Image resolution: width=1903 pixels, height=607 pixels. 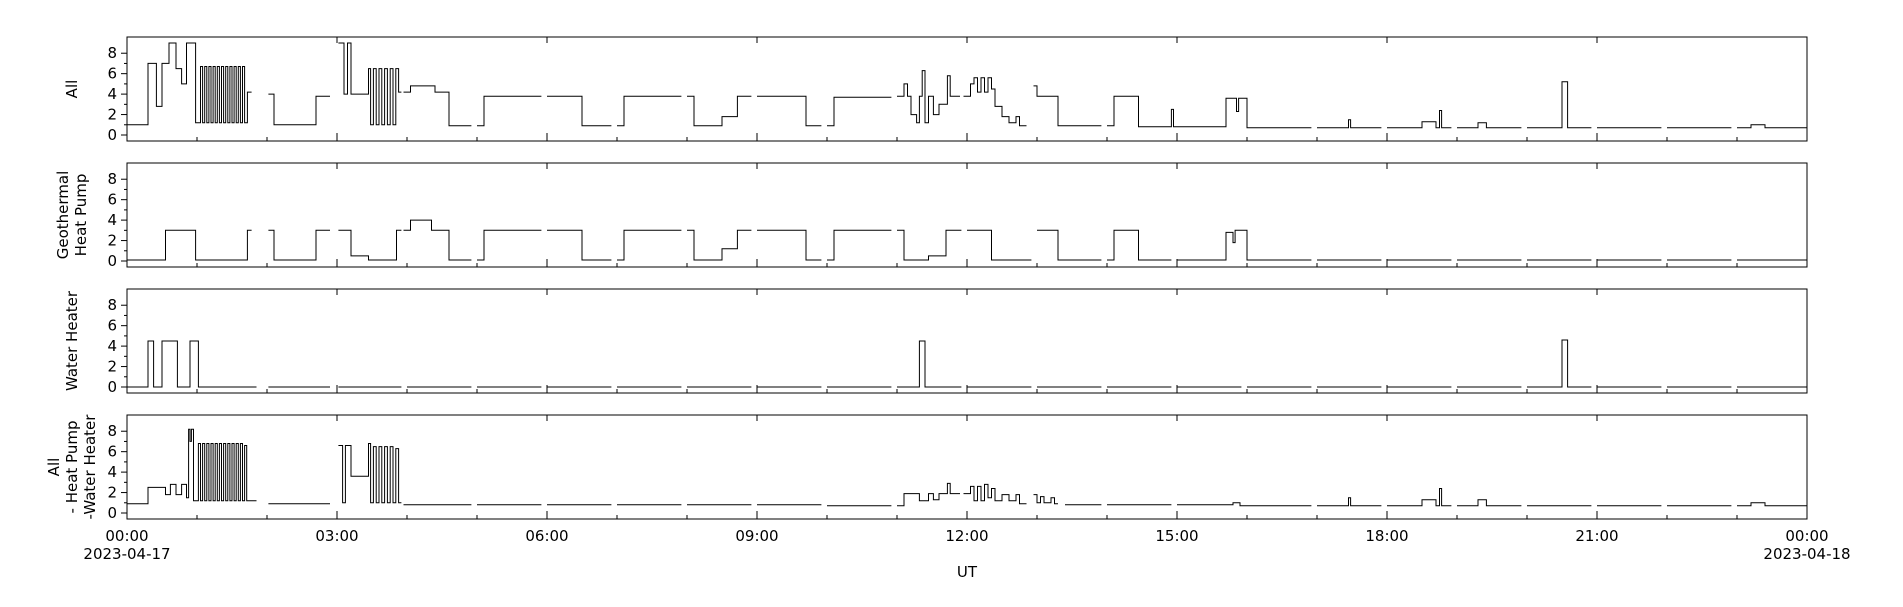 I want to click on x-tick-label: 03:00, so click(x=336, y=536).